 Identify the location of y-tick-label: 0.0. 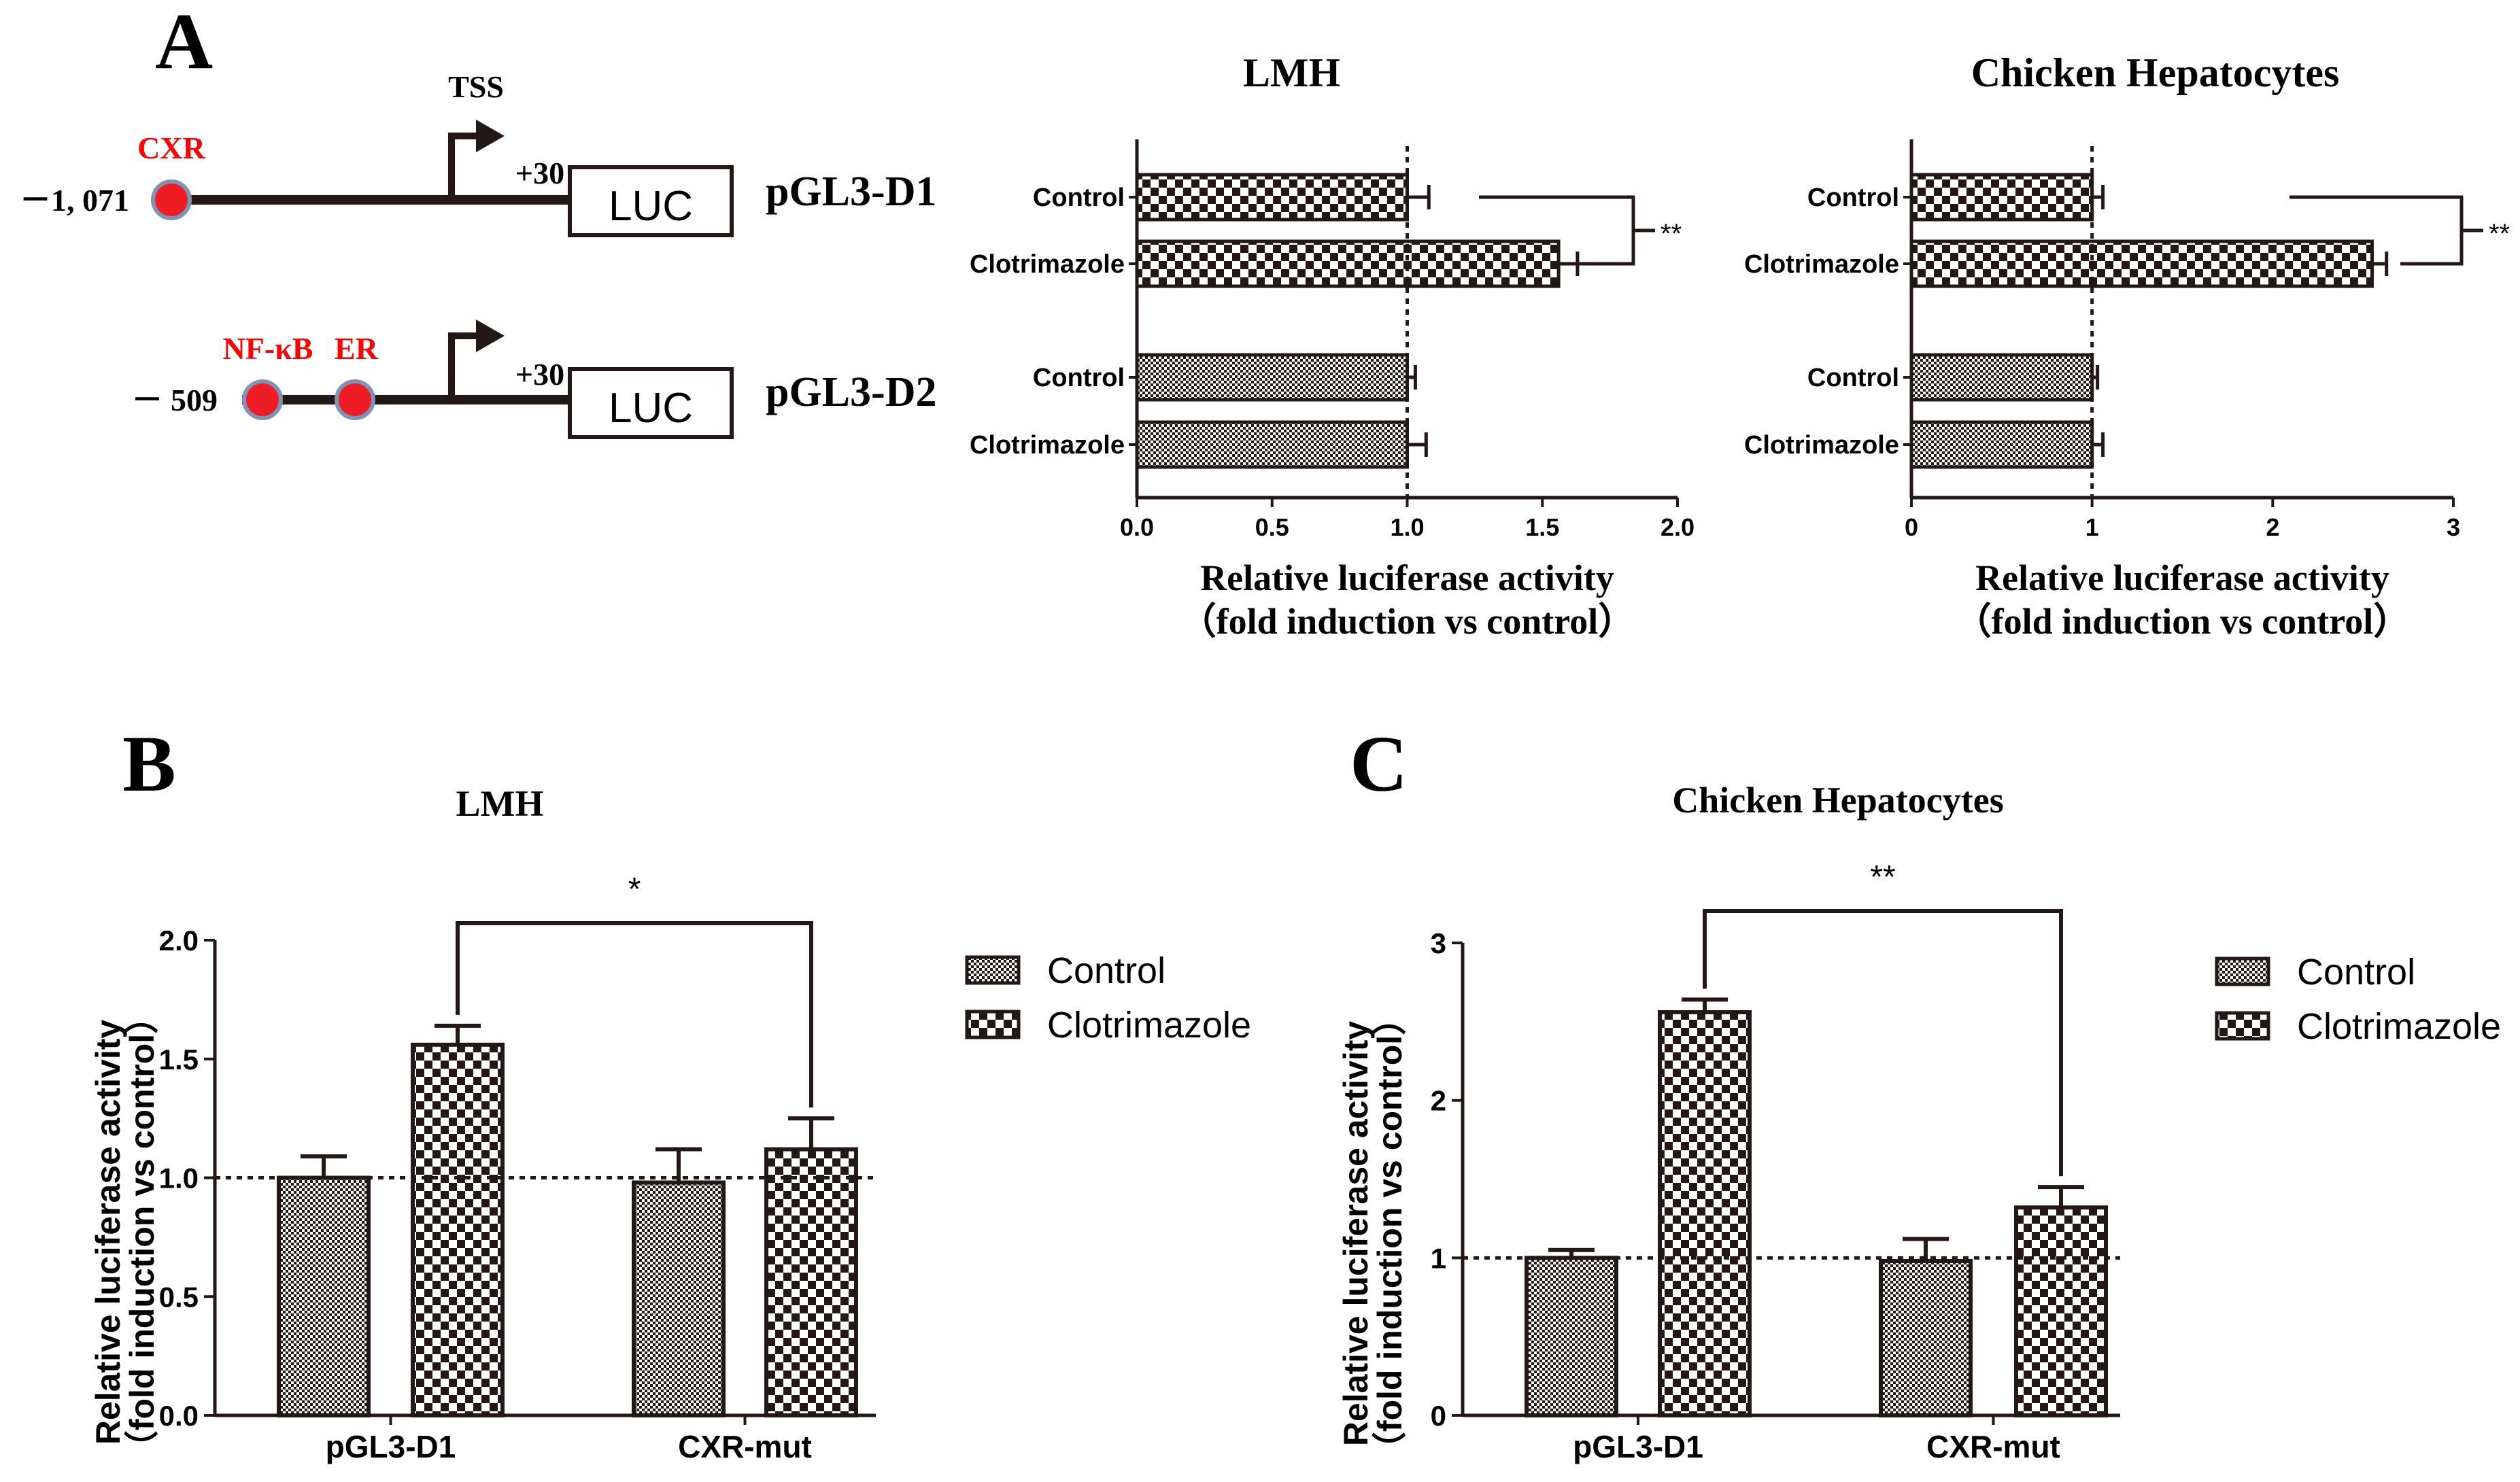
(179, 1416).